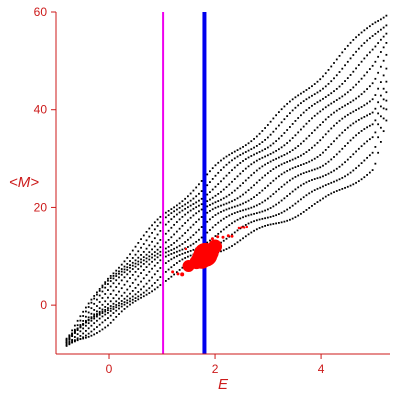 The height and width of the screenshot is (400, 400). Describe the element at coordinates (210, 251) in the screenshot. I see `red-highlight-points` at that location.